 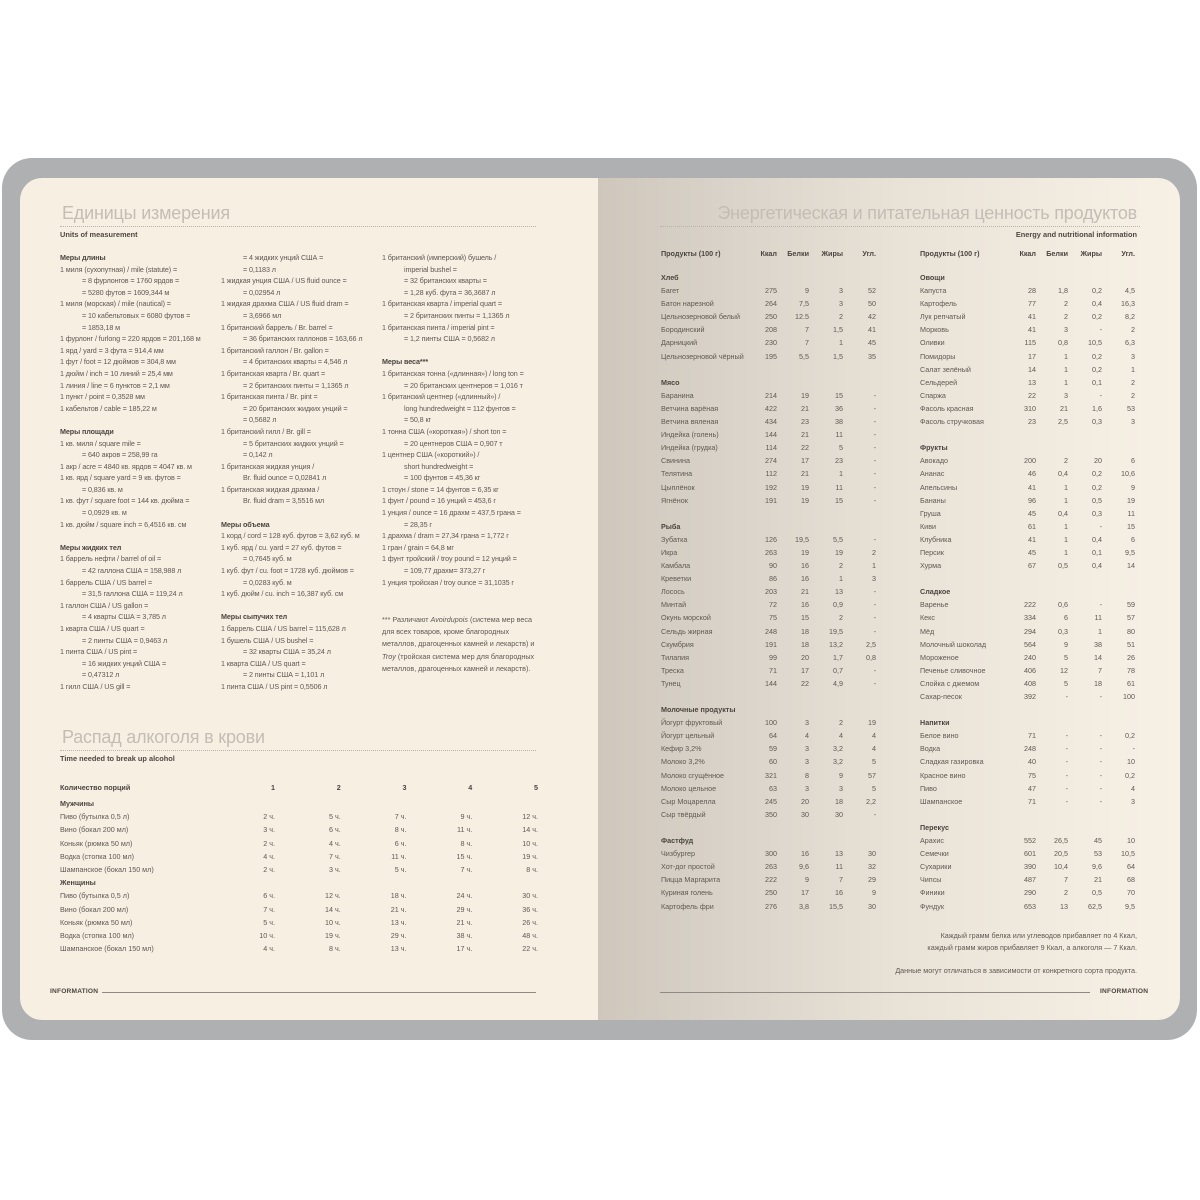 What do you see at coordinates (466, 817) in the screenshot?
I see `hours-cell: 9 ч.` at bounding box center [466, 817].